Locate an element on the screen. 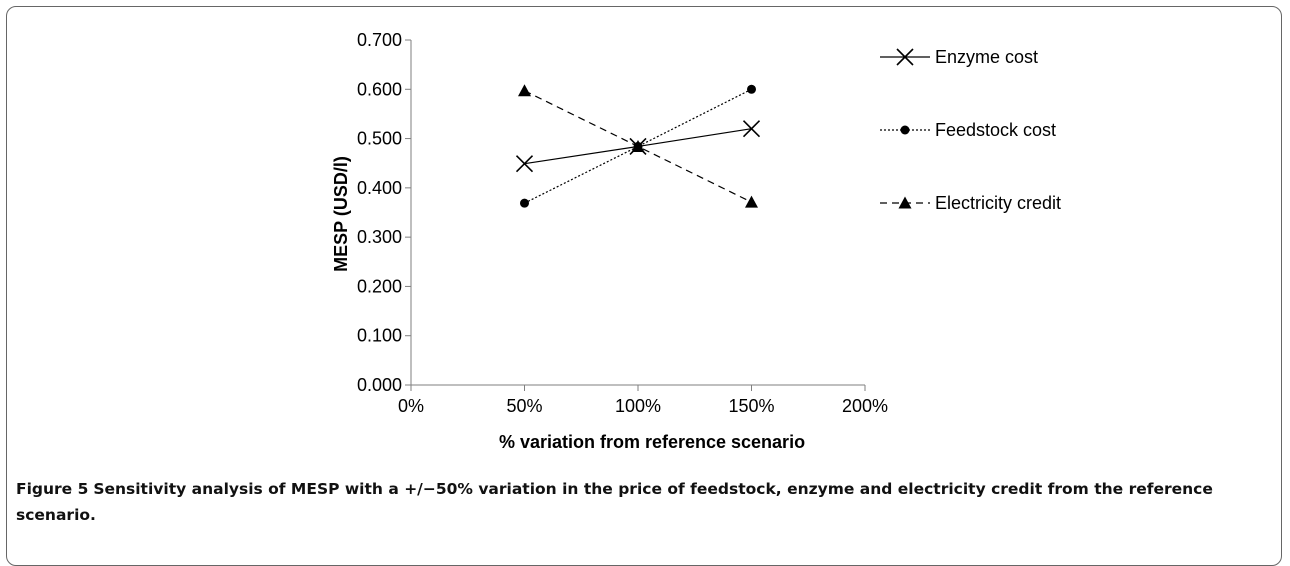 The width and height of the screenshot is (1290, 566). y-tick-label: 0.500 is located at coordinates (379, 139).